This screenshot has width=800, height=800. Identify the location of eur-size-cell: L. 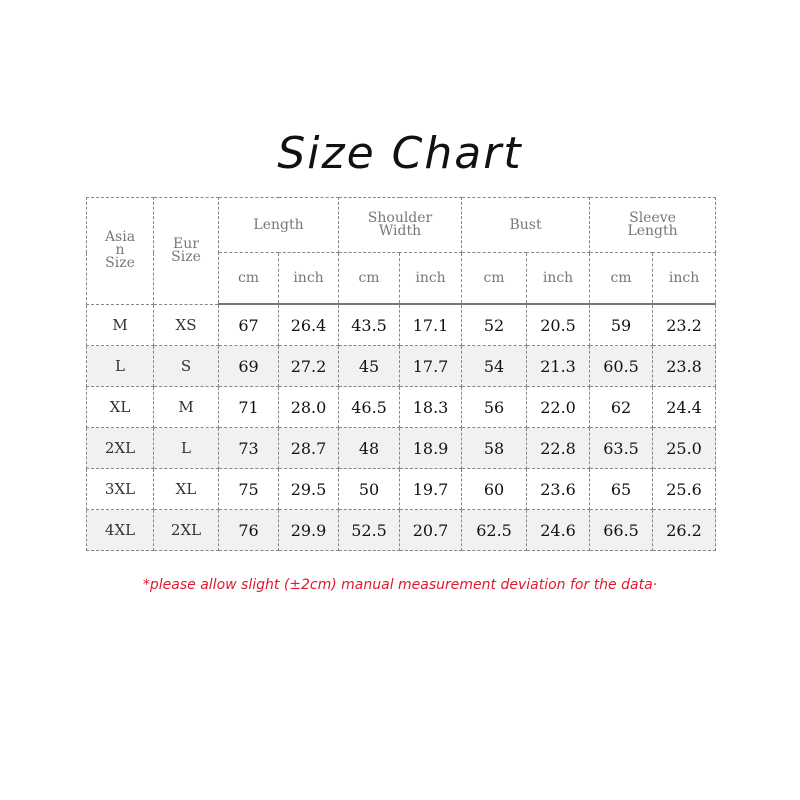
(186, 448).